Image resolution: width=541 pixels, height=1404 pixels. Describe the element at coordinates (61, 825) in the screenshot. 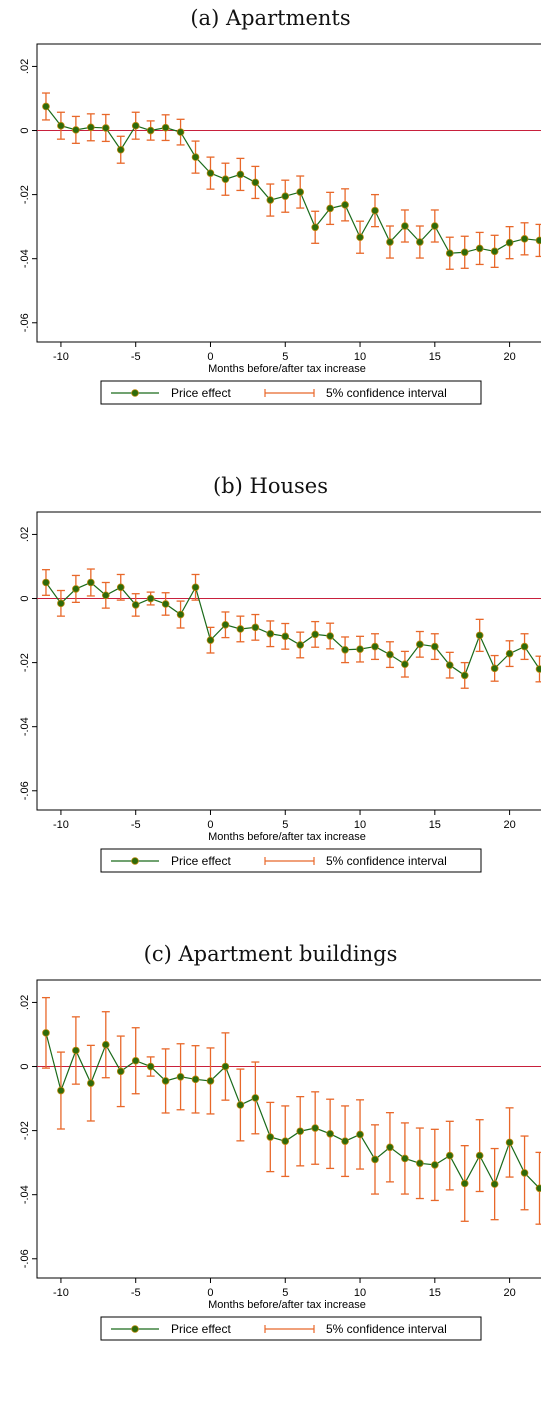

I see `x-tick-label: -10` at that location.